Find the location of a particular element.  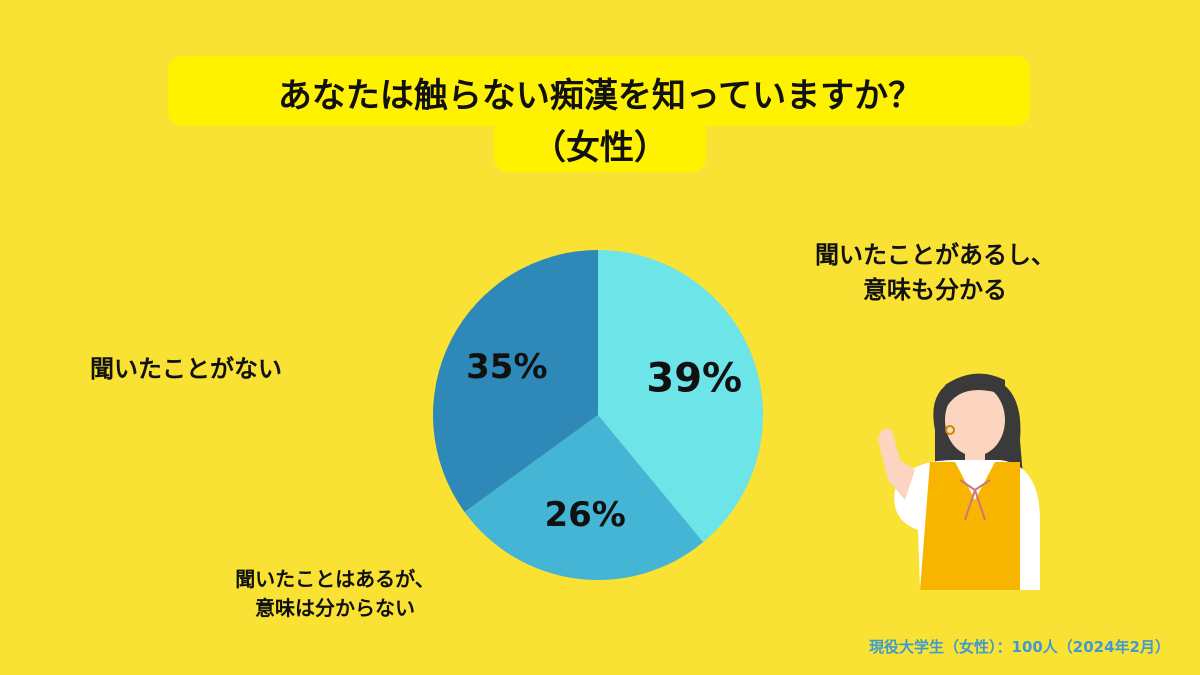

value-label: 26% is located at coordinates (584, 515).